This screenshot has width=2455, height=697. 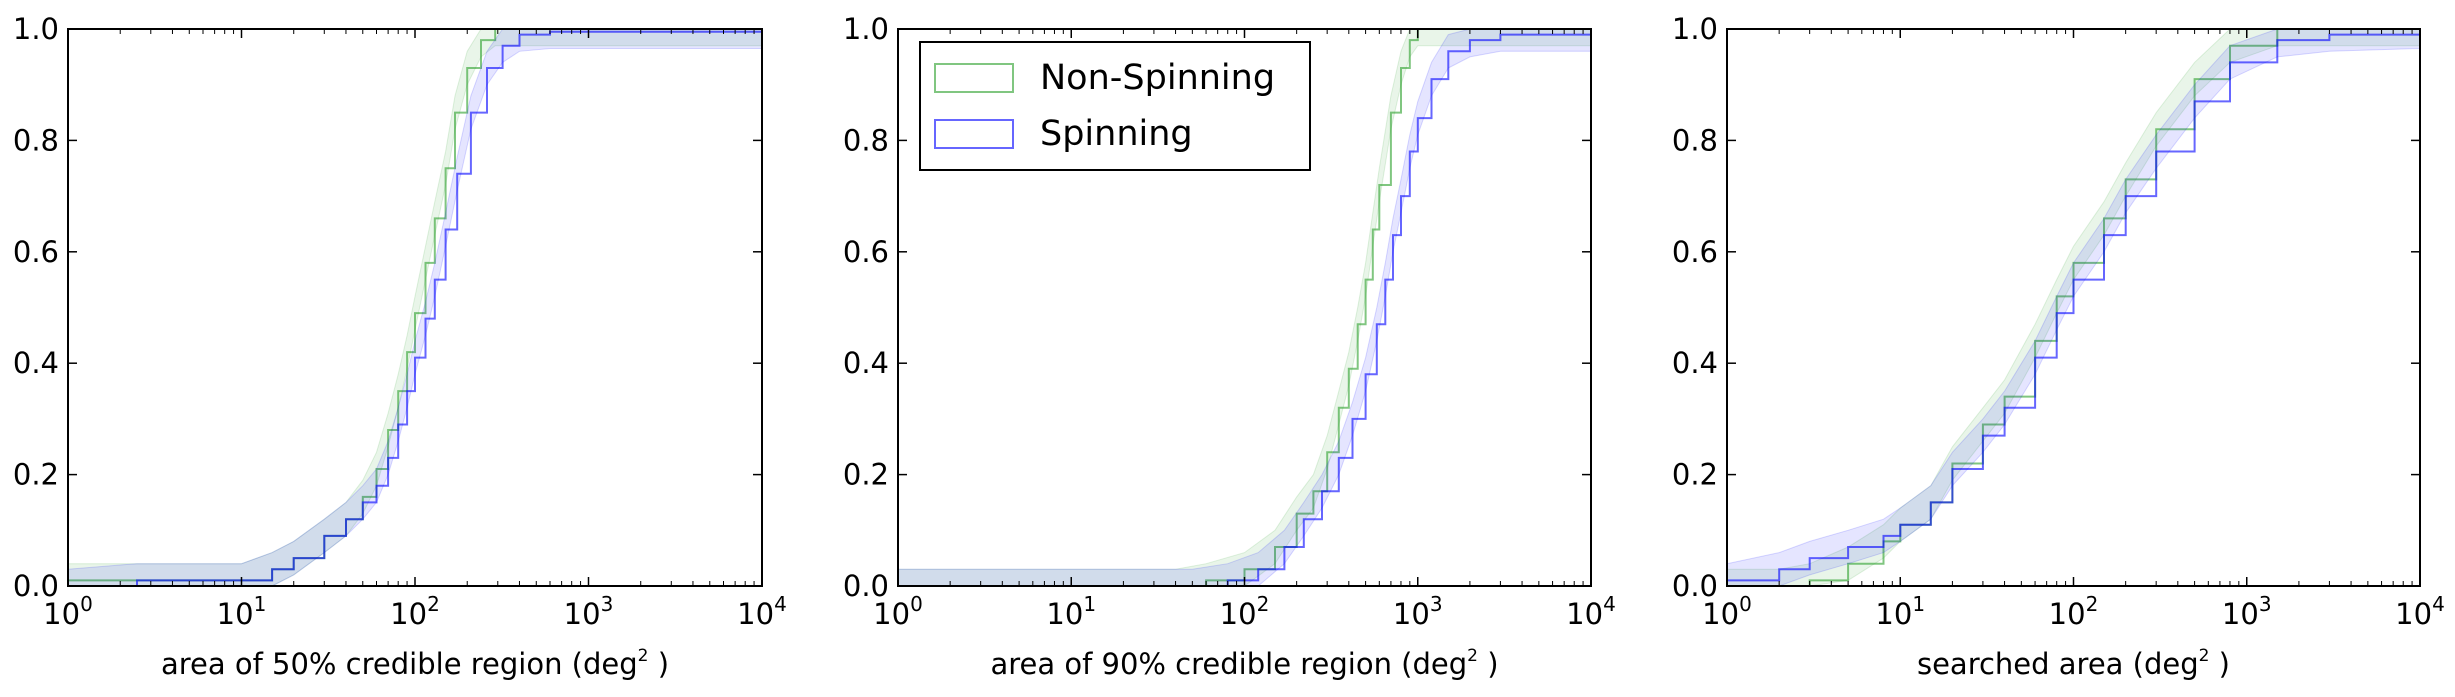 I want to click on legend-label-non-spinning: Non-Spinning, so click(x=1157, y=78).